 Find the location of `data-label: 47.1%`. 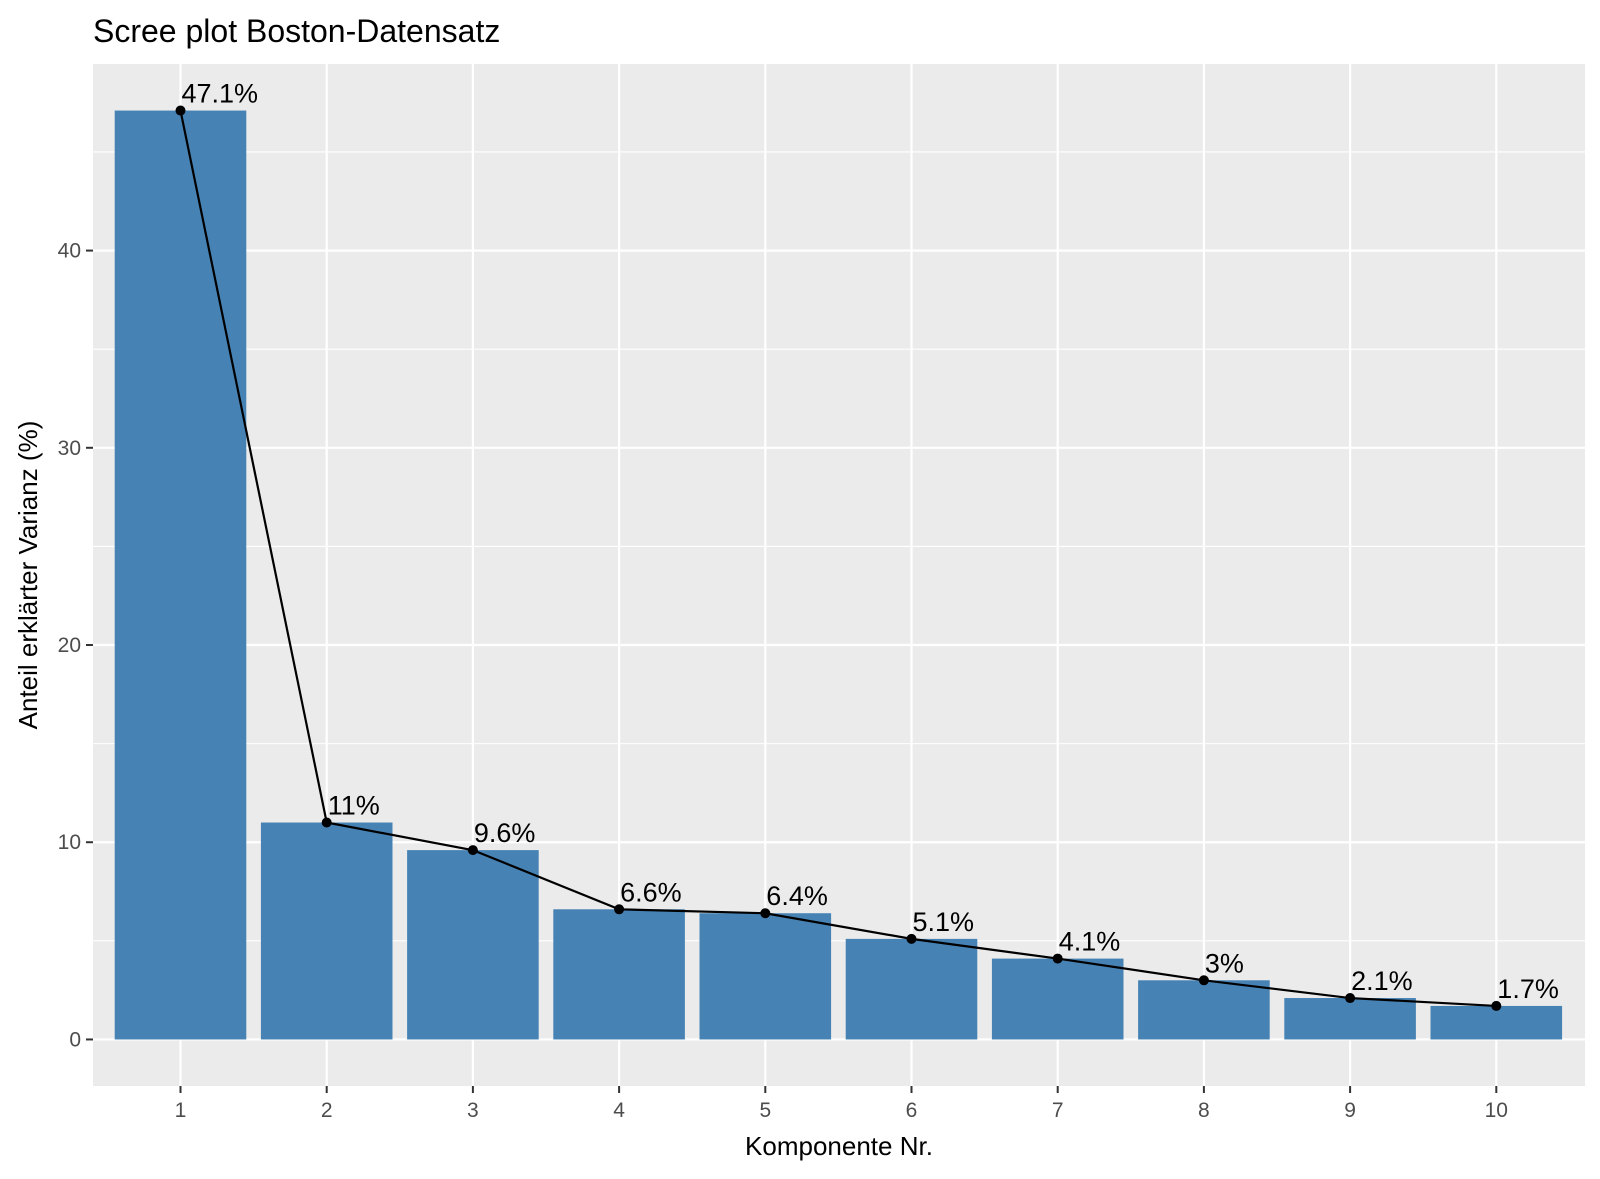

data-label: 47.1% is located at coordinates (220, 94).